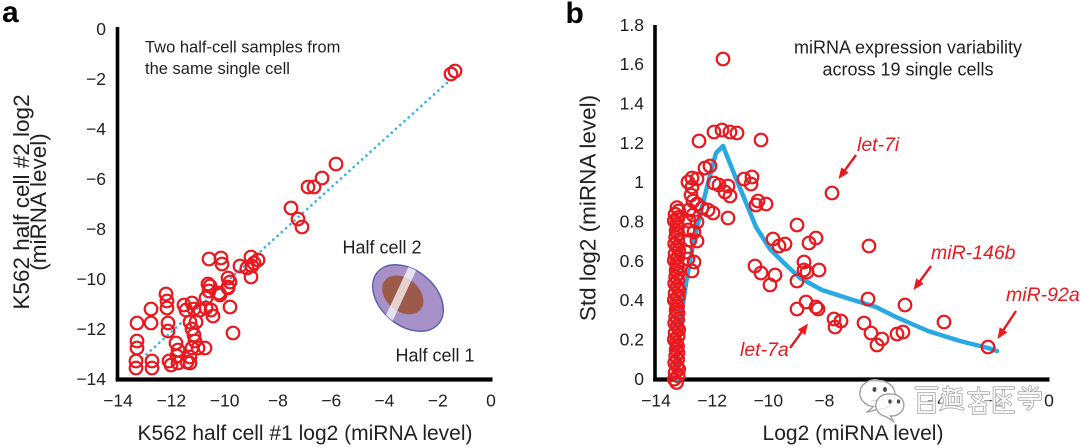  What do you see at coordinates (381, 248) in the screenshot?
I see `svg-text: Half cell 2` at bounding box center [381, 248].